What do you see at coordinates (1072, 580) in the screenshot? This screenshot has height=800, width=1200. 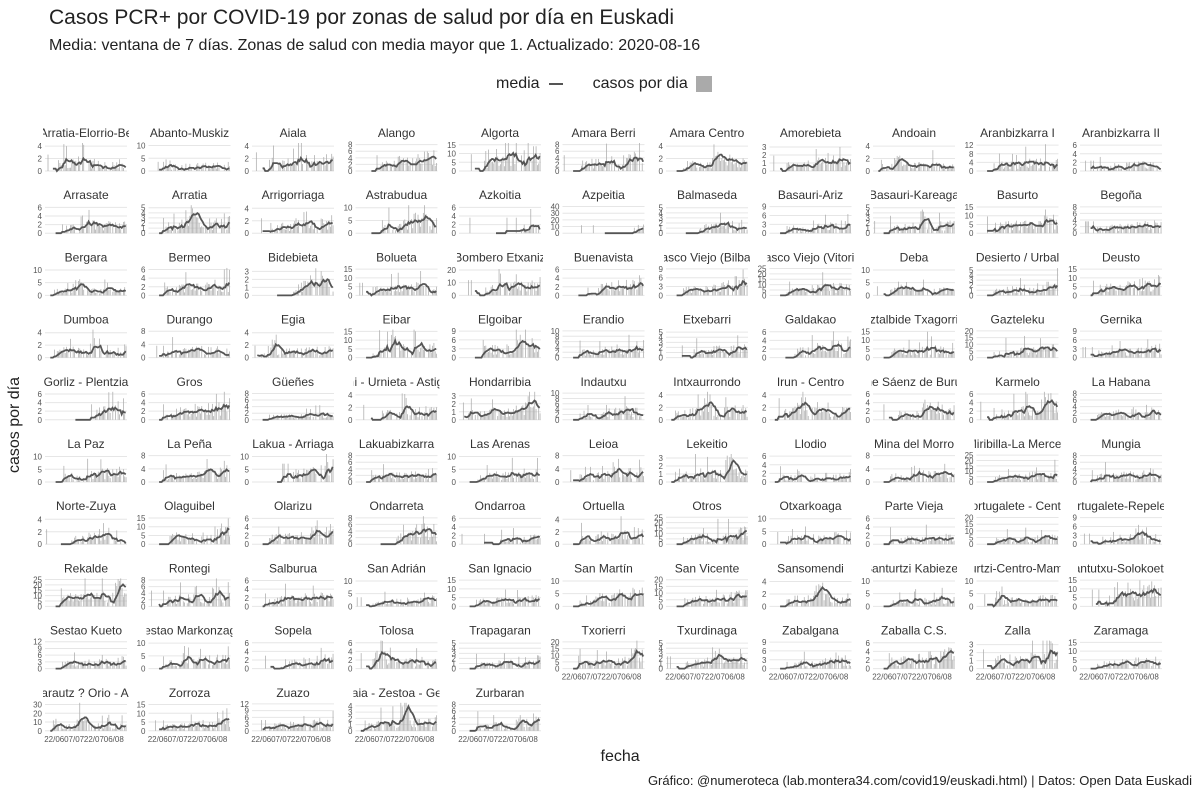 I see `y-tick-label: 15` at bounding box center [1072, 580].